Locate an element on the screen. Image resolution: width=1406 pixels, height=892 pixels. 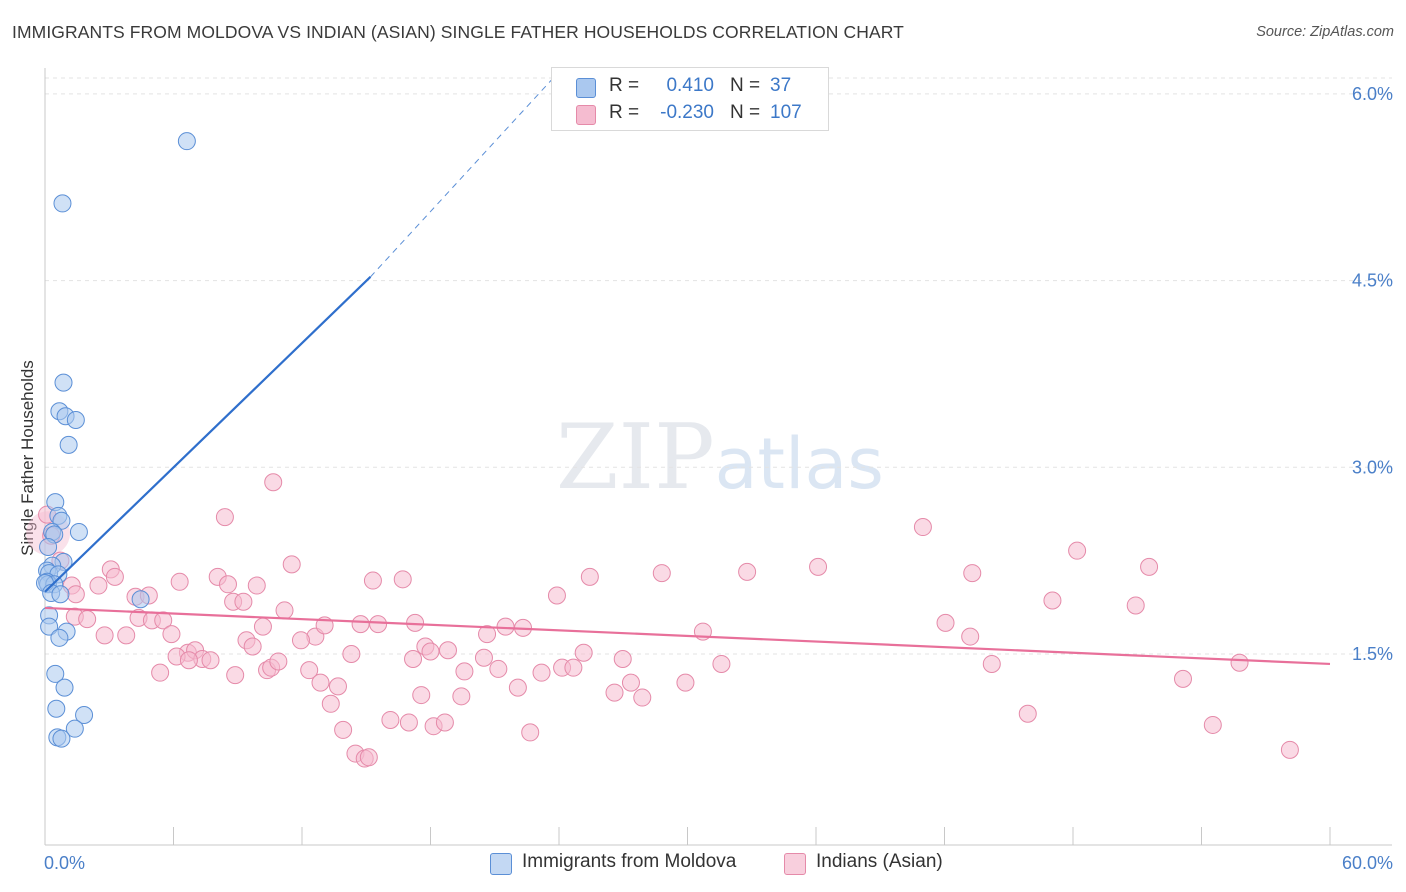
watermark: ZIPatlas is located at coordinates (720, 457).